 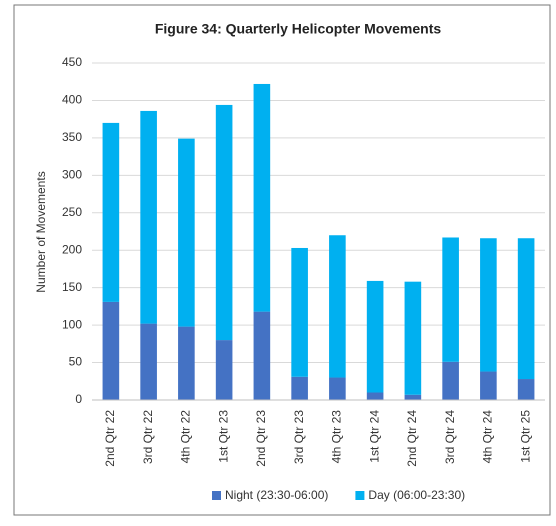 What do you see at coordinates (261, 438) in the screenshot?
I see `x-tick-label: 2nd Qtr 23` at bounding box center [261, 438].